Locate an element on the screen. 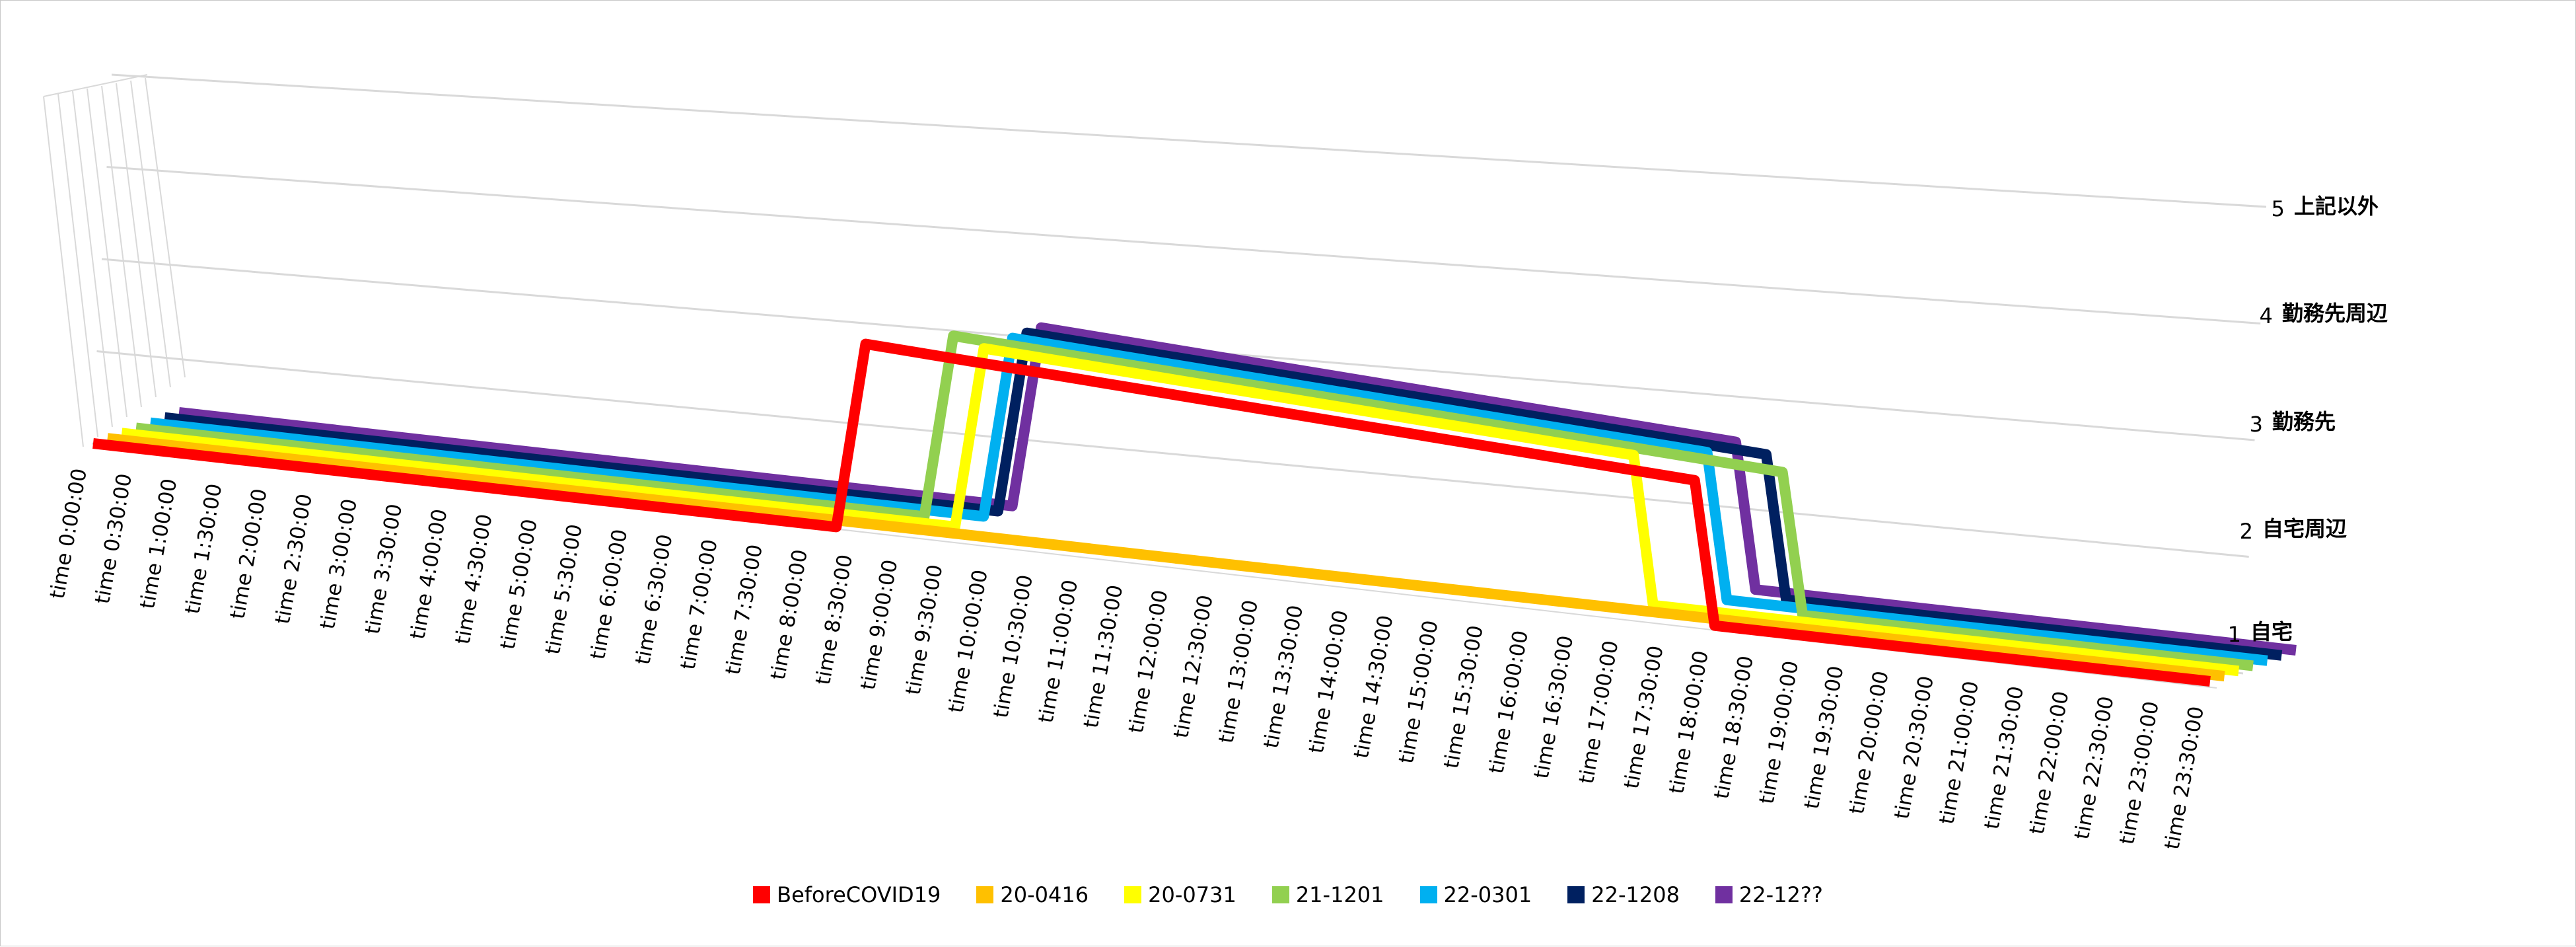  z-tick-label: 自宅 is located at coordinates (2272, 631).